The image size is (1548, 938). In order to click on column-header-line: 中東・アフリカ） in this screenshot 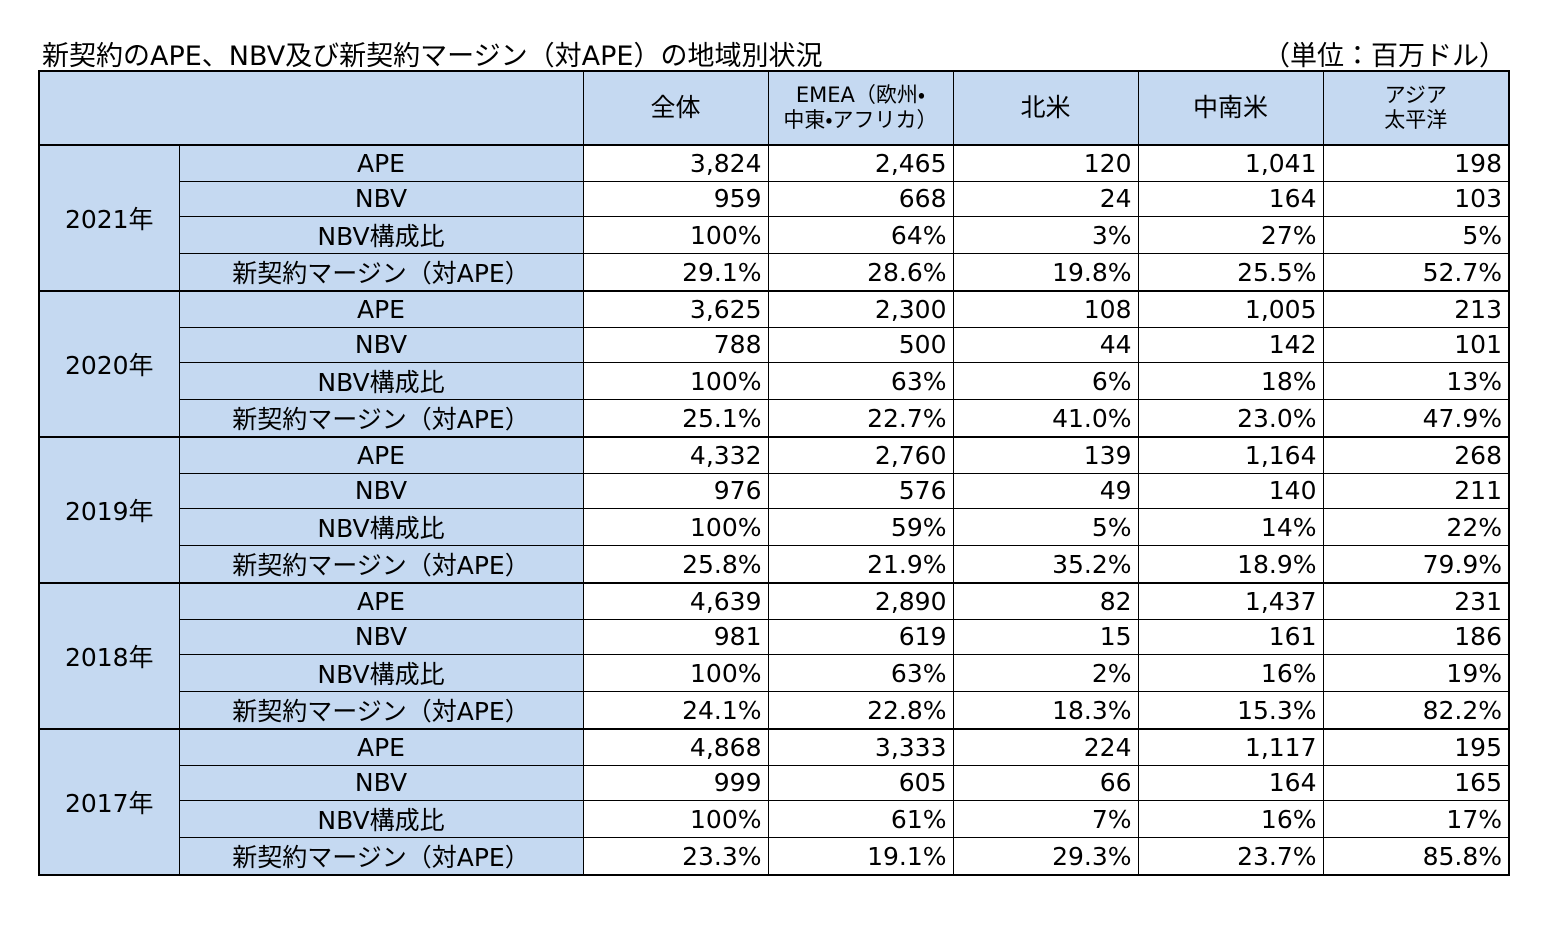, I will do `click(860, 120)`.